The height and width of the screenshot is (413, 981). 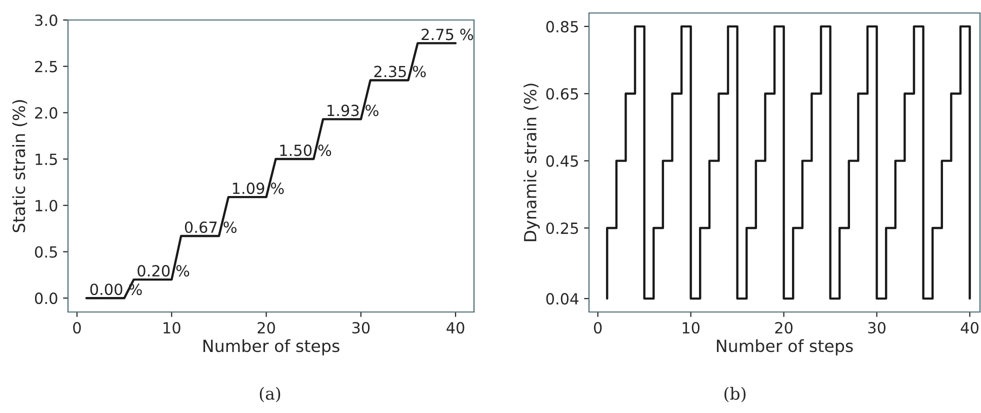 What do you see at coordinates (562, 161) in the screenshot?
I see `y-tick-label: 0.45` at bounding box center [562, 161].